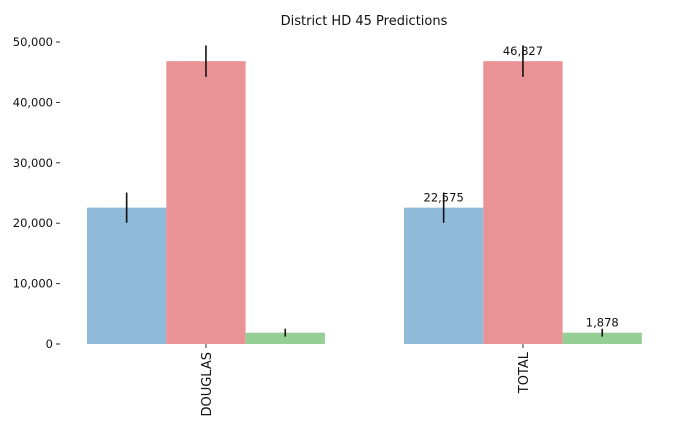 This screenshot has width=684, height=432. What do you see at coordinates (33, 223) in the screenshot?
I see `y-tick-label: 20,000` at bounding box center [33, 223].